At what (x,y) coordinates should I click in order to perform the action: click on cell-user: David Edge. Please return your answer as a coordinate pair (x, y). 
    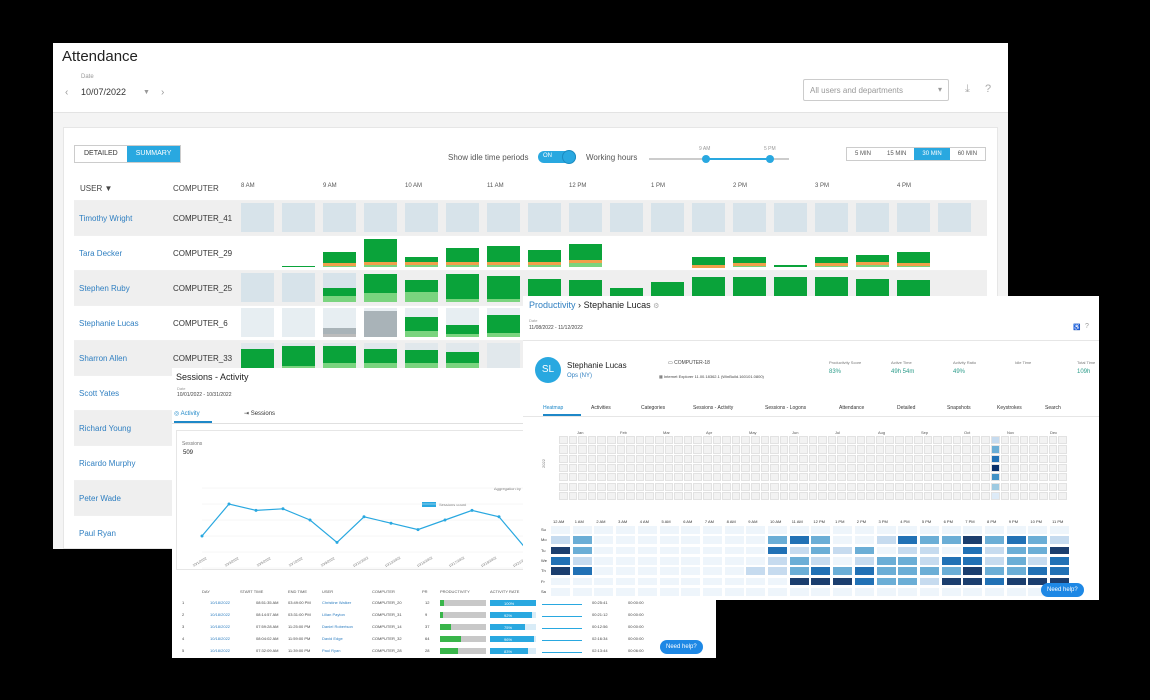
    Looking at the image, I should click on (332, 638).